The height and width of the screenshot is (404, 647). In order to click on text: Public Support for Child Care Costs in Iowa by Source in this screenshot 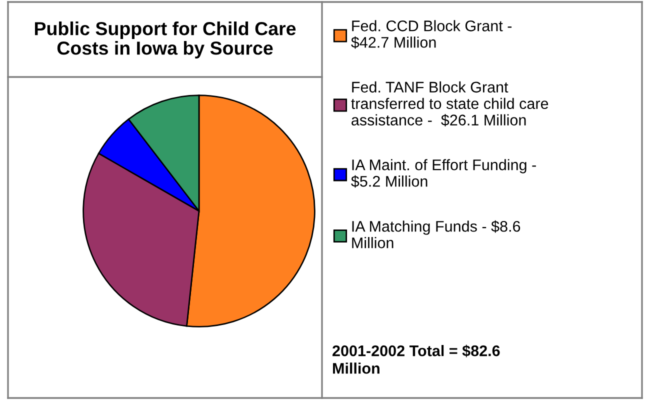, I will do `click(165, 40)`.